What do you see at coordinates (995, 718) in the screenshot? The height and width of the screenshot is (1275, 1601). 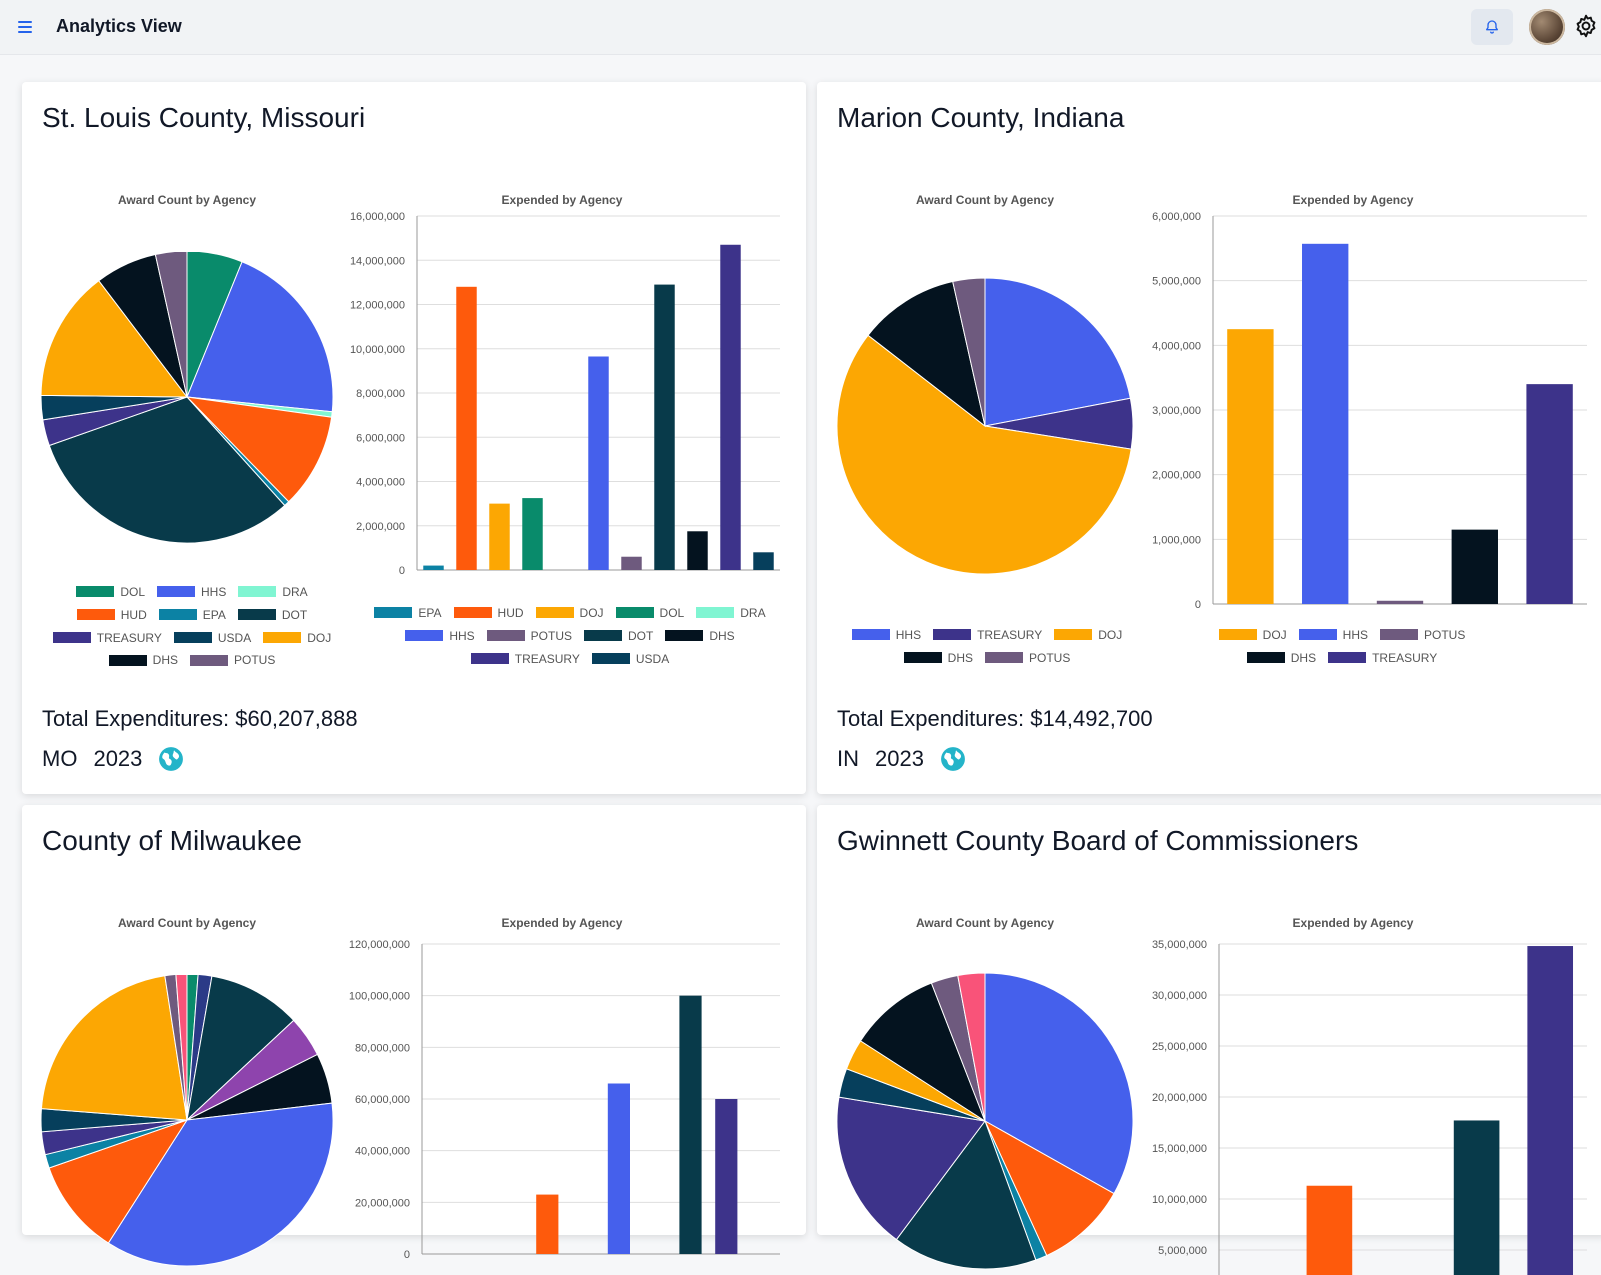 I see `total-expenditures: Total Expenditures: $14,492,700` at bounding box center [995, 718].